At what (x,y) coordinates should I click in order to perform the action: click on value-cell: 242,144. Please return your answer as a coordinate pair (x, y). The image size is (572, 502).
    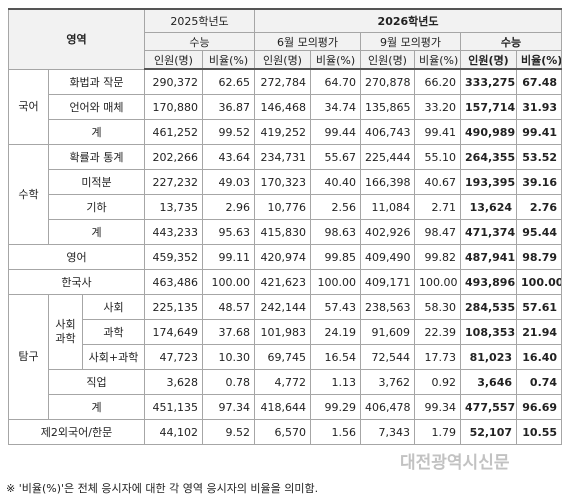
    Looking at the image, I should click on (283, 307).